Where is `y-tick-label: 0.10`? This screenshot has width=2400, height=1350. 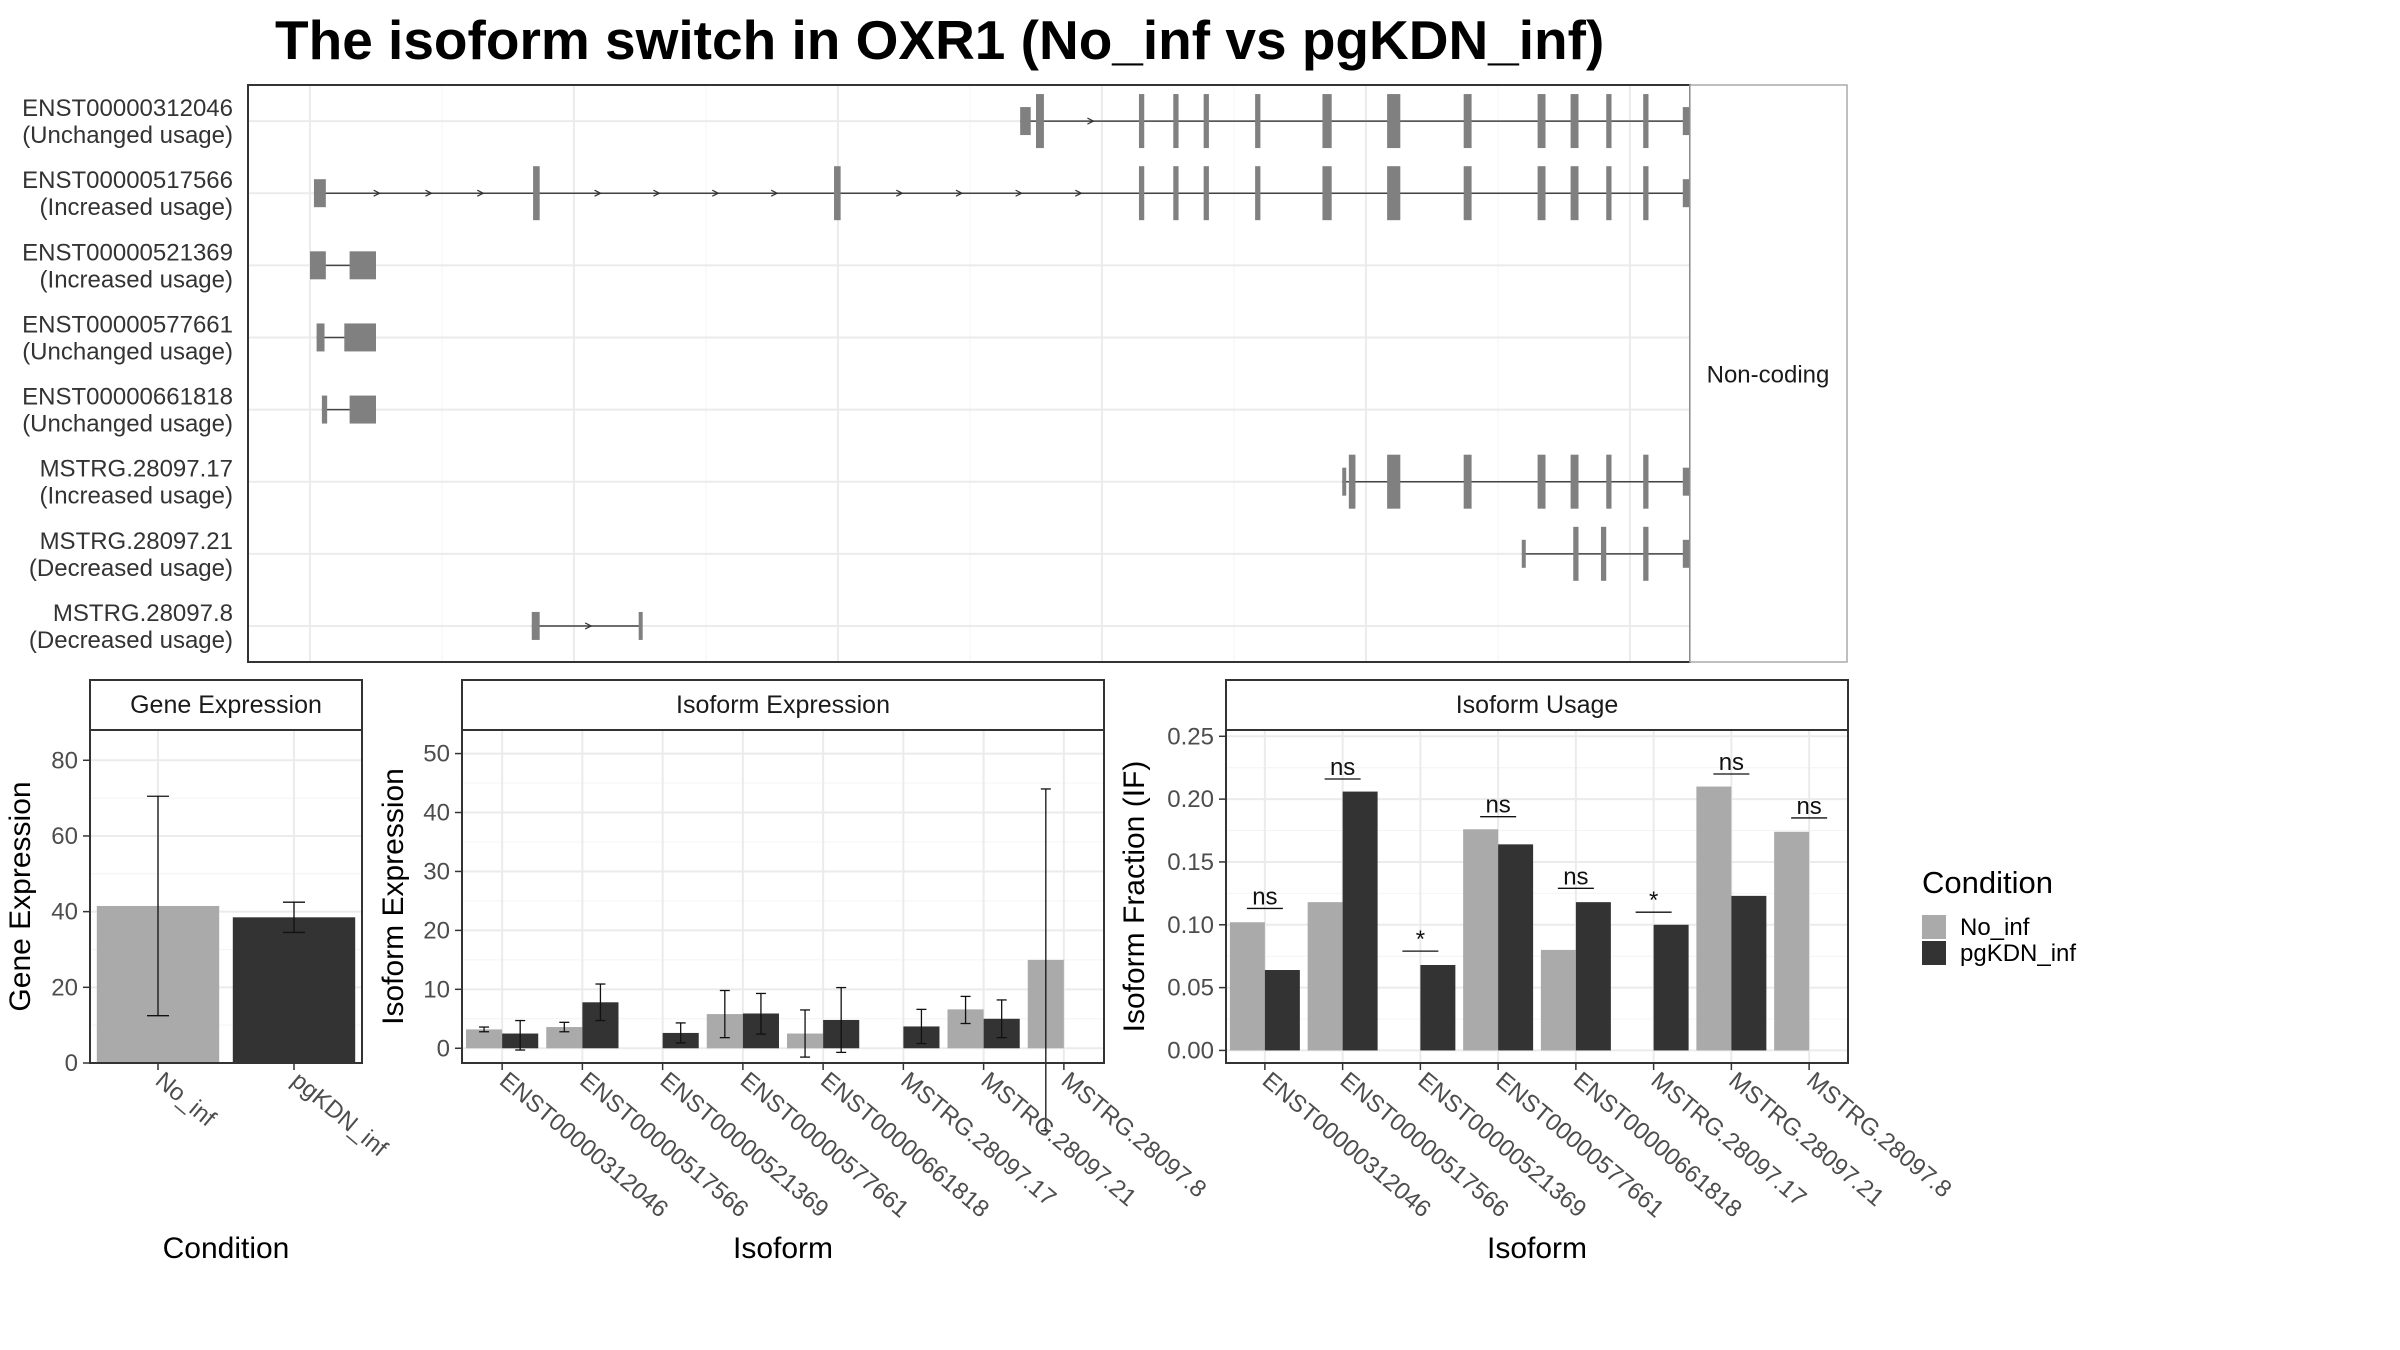
y-tick-label: 0.10 is located at coordinates (1190, 925).